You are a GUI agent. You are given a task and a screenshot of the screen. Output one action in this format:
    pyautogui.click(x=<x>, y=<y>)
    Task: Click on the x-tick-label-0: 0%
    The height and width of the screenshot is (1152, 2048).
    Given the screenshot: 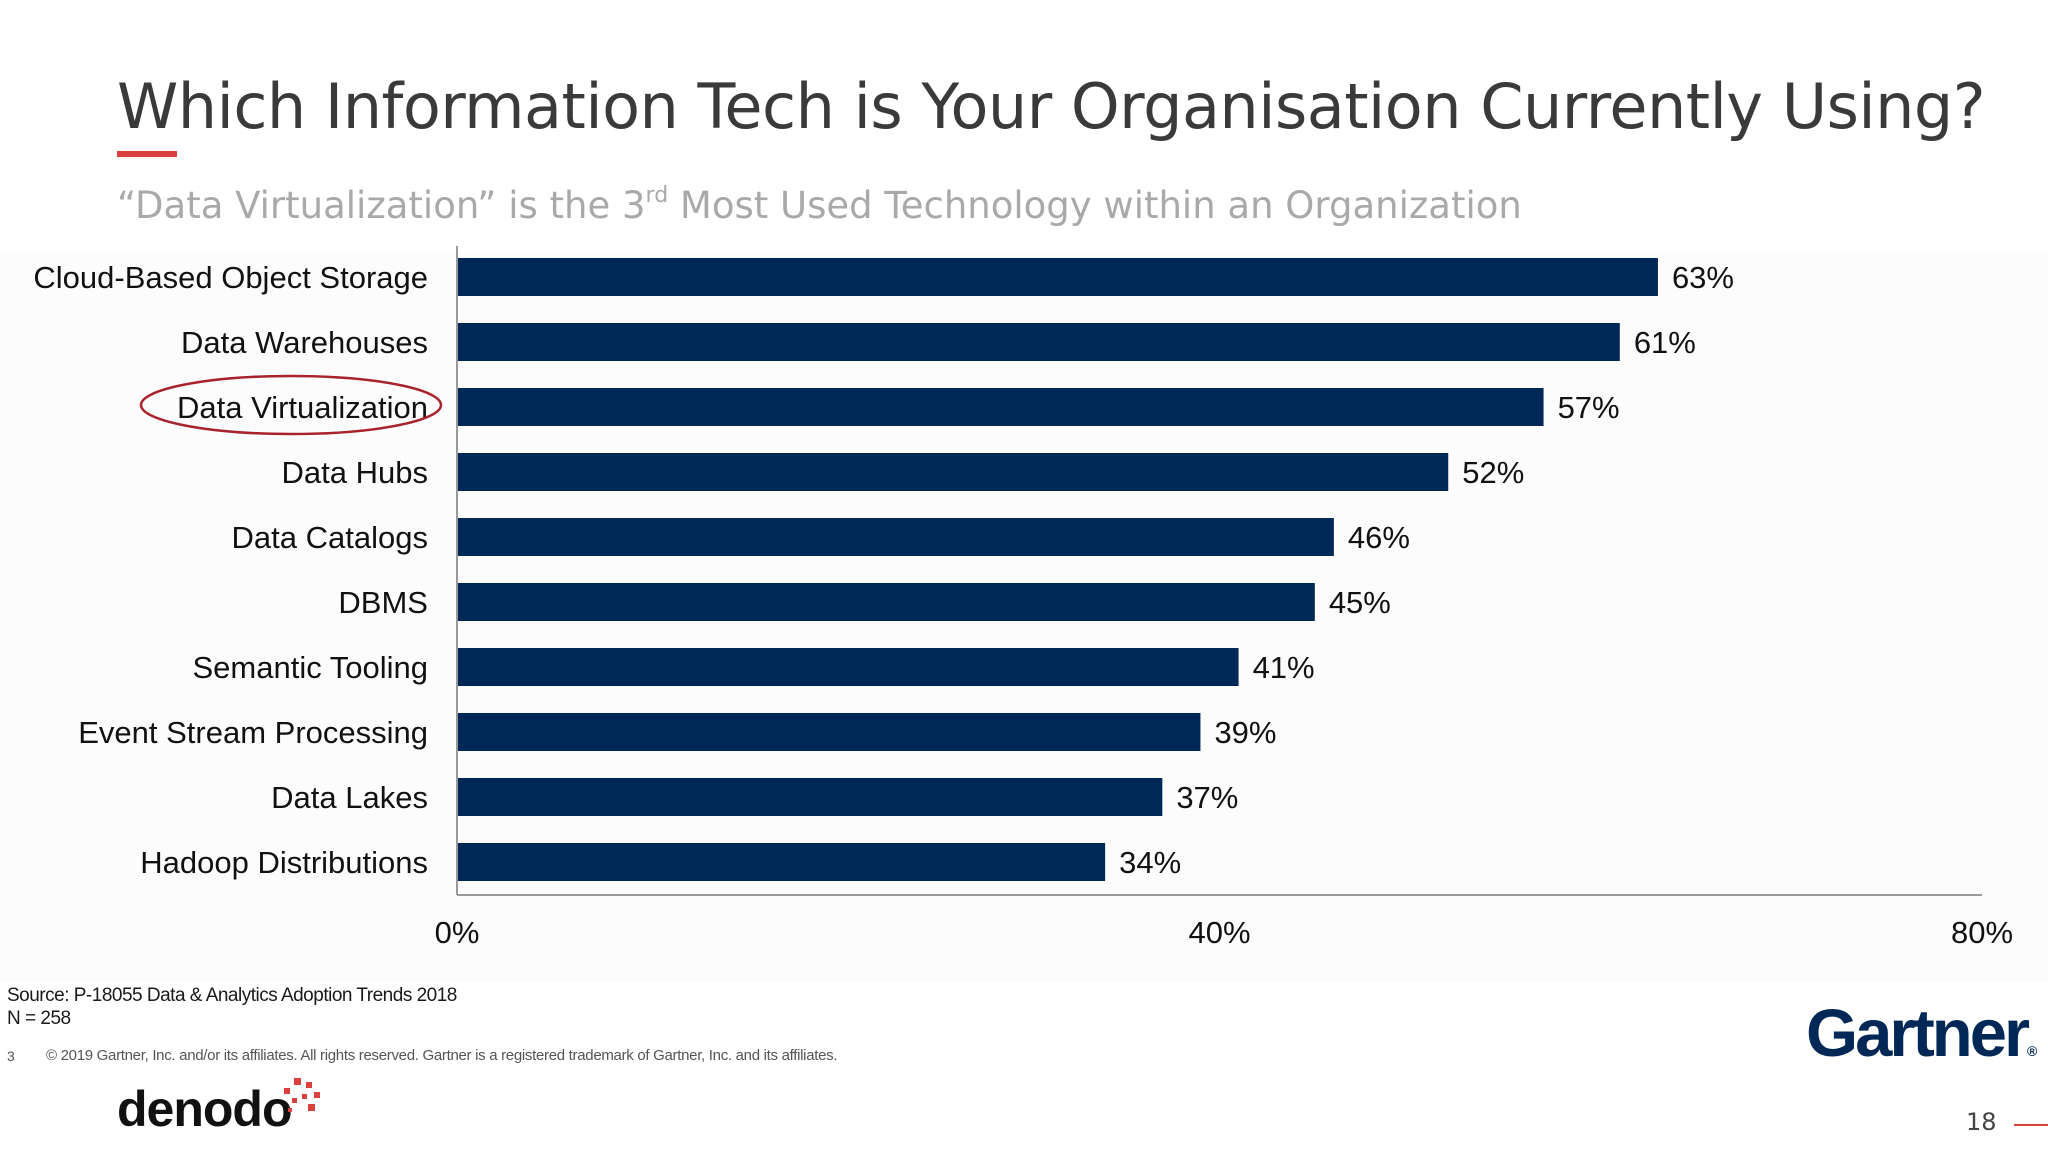 What is the action you would take?
    pyautogui.click(x=457, y=932)
    